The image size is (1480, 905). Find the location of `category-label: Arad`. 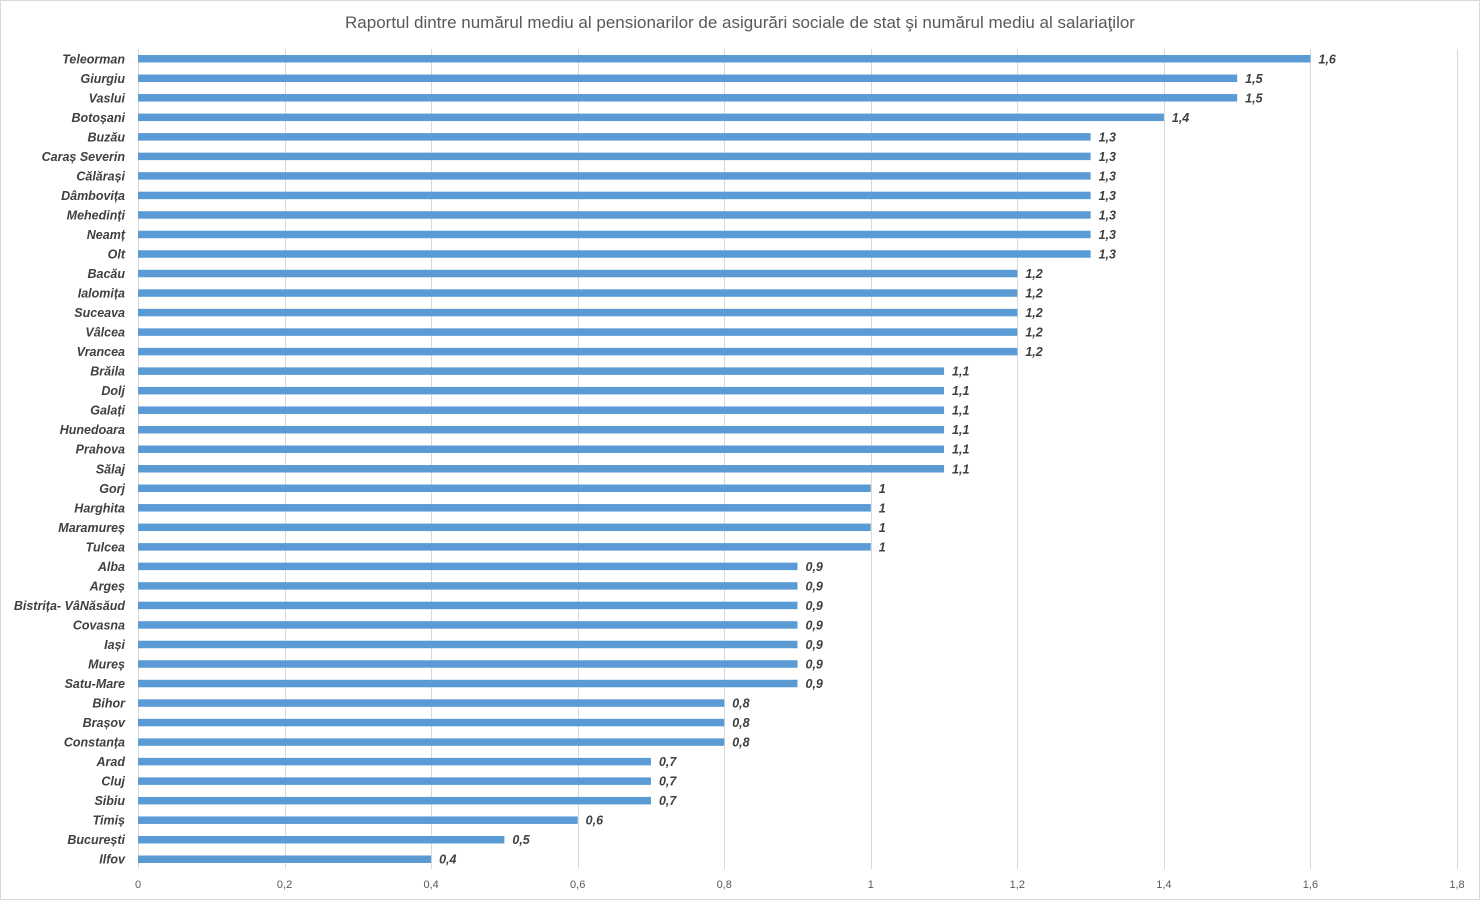

category-label: Arad is located at coordinates (111, 762).